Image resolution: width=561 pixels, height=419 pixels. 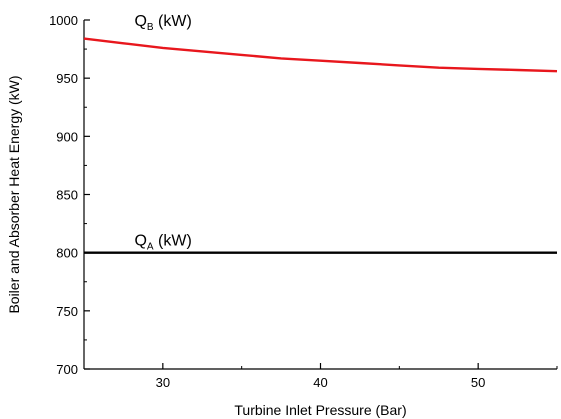 I want to click on y-ticks: 700 750 800 850 900 950 1000, so click(x=69, y=195).